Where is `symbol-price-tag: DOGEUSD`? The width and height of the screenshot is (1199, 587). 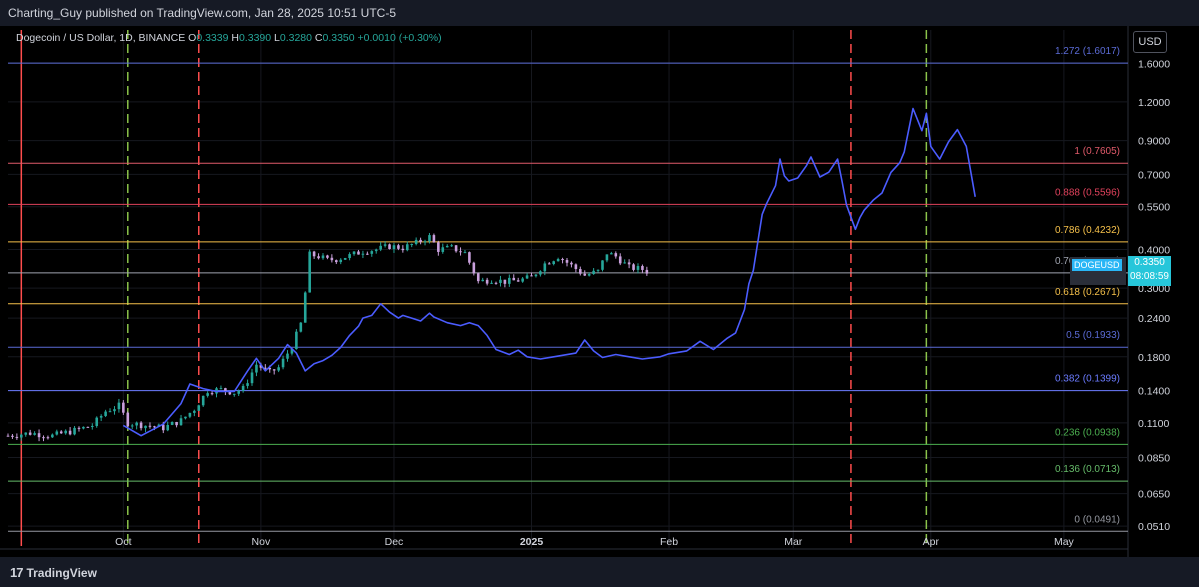 symbol-price-tag: DOGEUSD is located at coordinates (1098, 271).